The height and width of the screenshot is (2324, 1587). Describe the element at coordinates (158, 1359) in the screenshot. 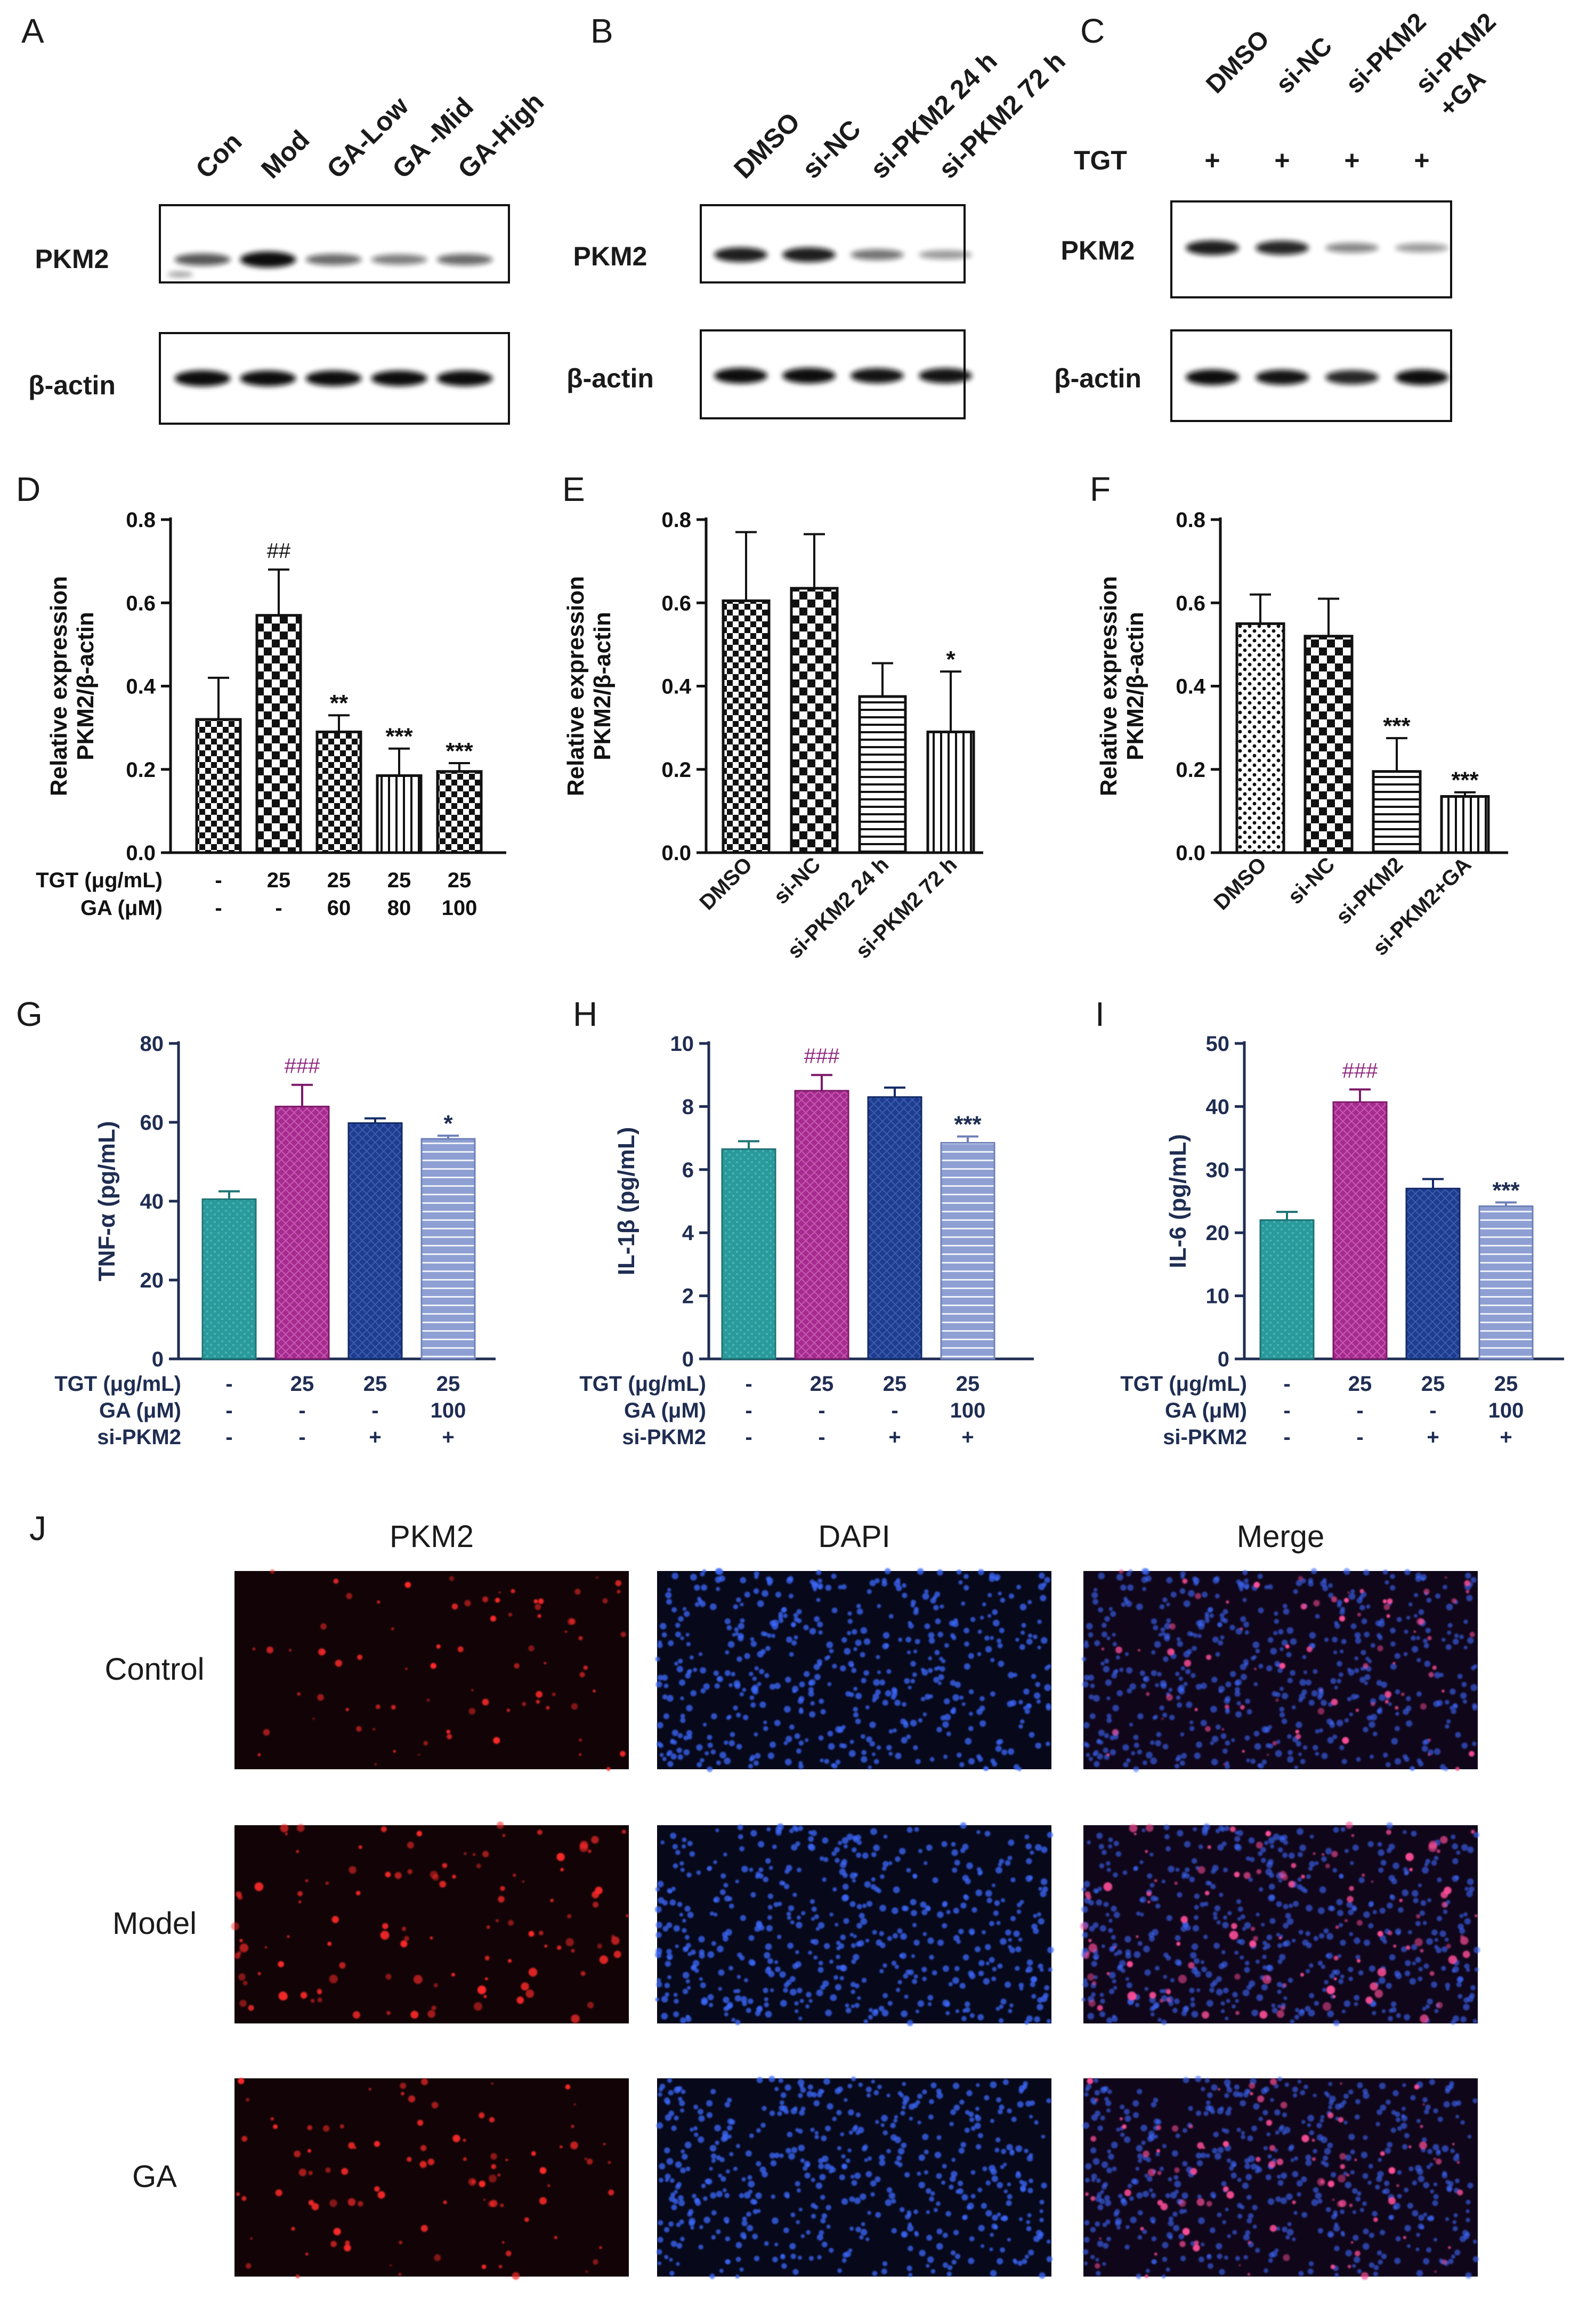

I see `chart-G-y-tick-label: 0` at that location.